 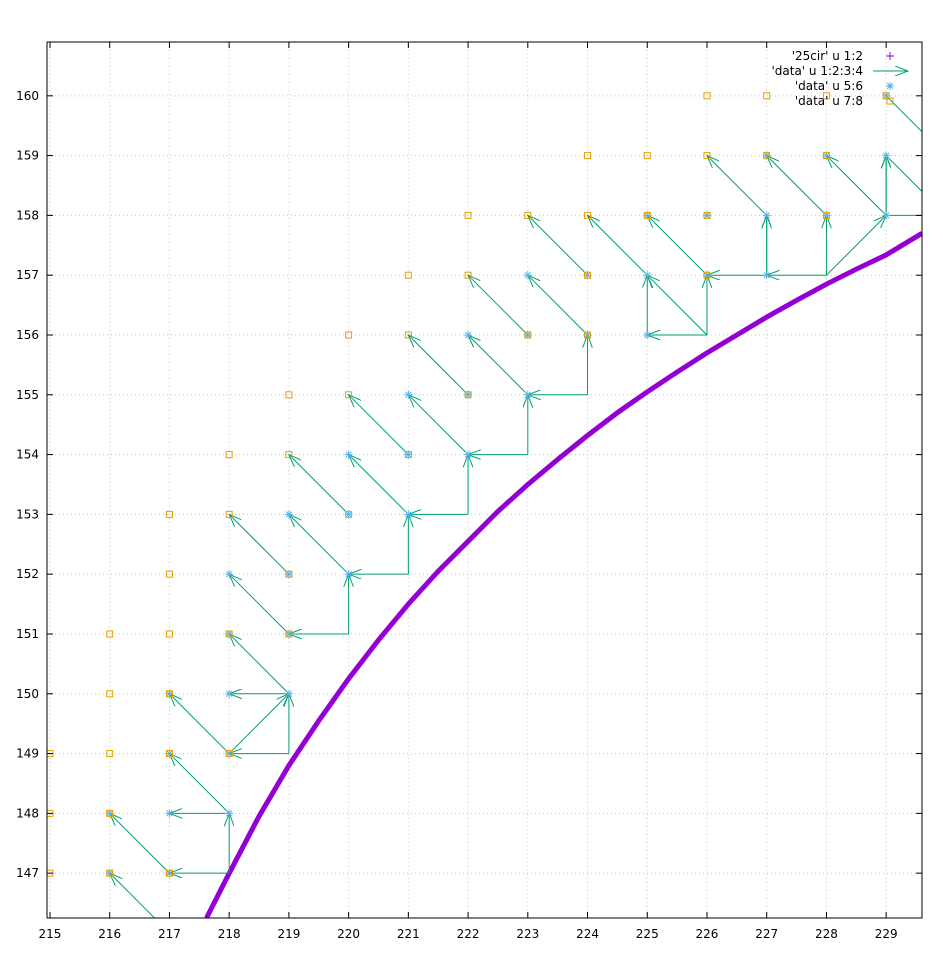 I want to click on x-tick-label: 228, so click(x=826, y=934).